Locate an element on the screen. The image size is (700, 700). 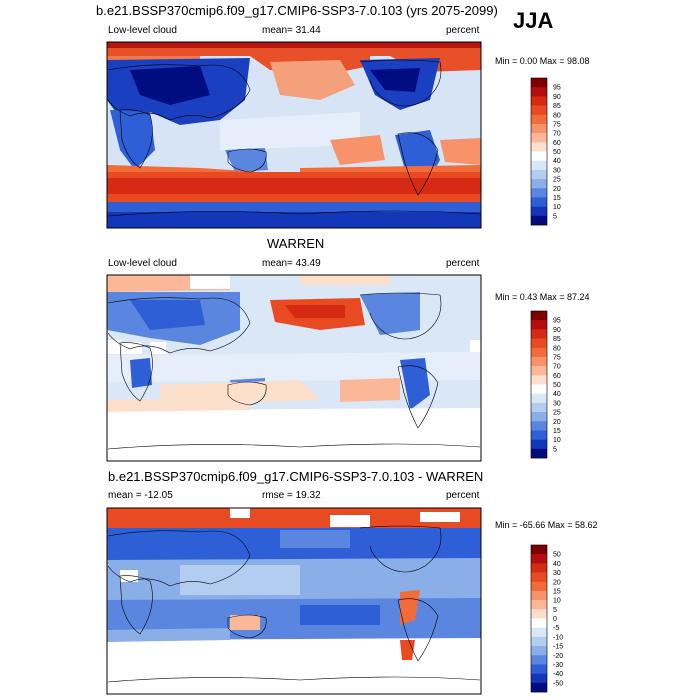
colorbar-2-tick-label: 50 is located at coordinates (557, 385).